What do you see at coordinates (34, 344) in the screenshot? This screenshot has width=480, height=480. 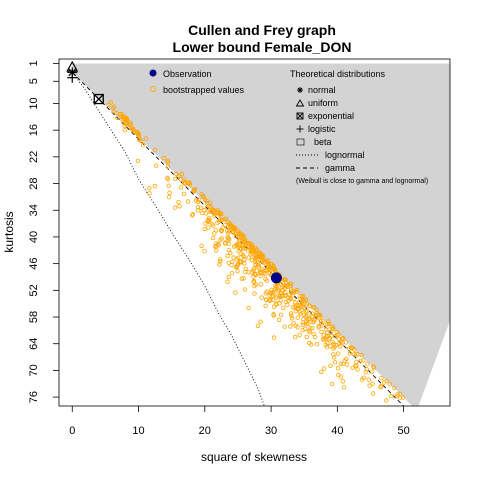 I see `y-tick-label: 64` at bounding box center [34, 344].